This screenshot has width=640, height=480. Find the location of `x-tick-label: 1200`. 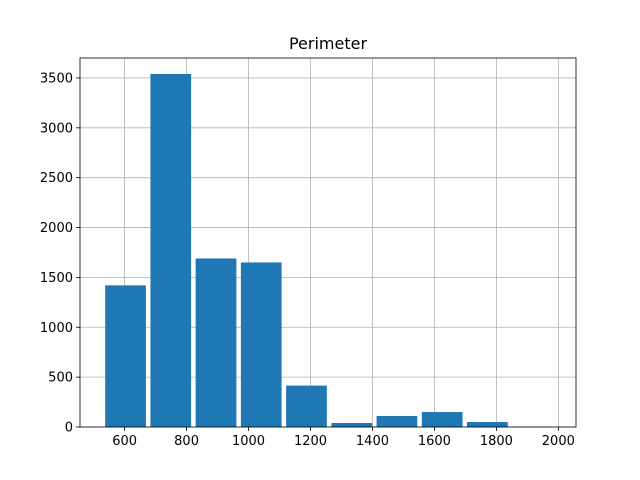

x-tick-label: 1200 is located at coordinates (310, 441).